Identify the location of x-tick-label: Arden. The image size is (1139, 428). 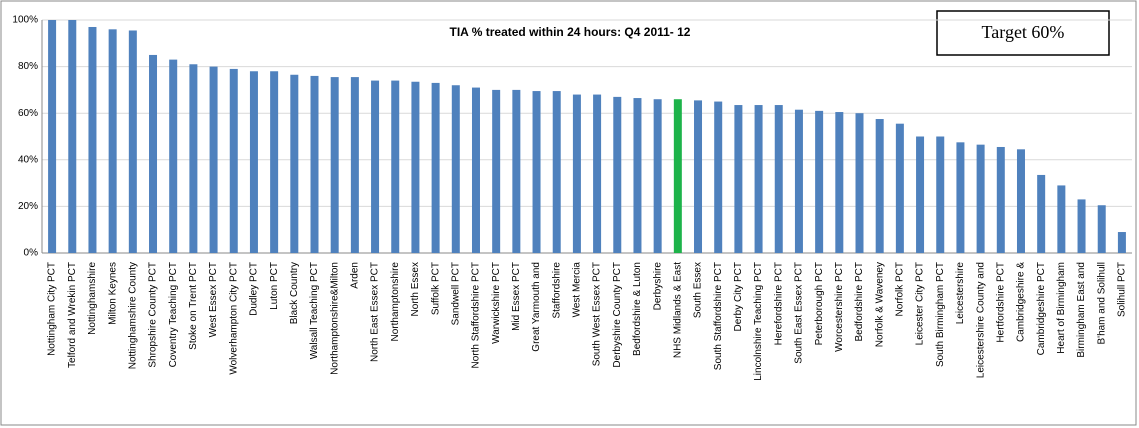
(355, 275).